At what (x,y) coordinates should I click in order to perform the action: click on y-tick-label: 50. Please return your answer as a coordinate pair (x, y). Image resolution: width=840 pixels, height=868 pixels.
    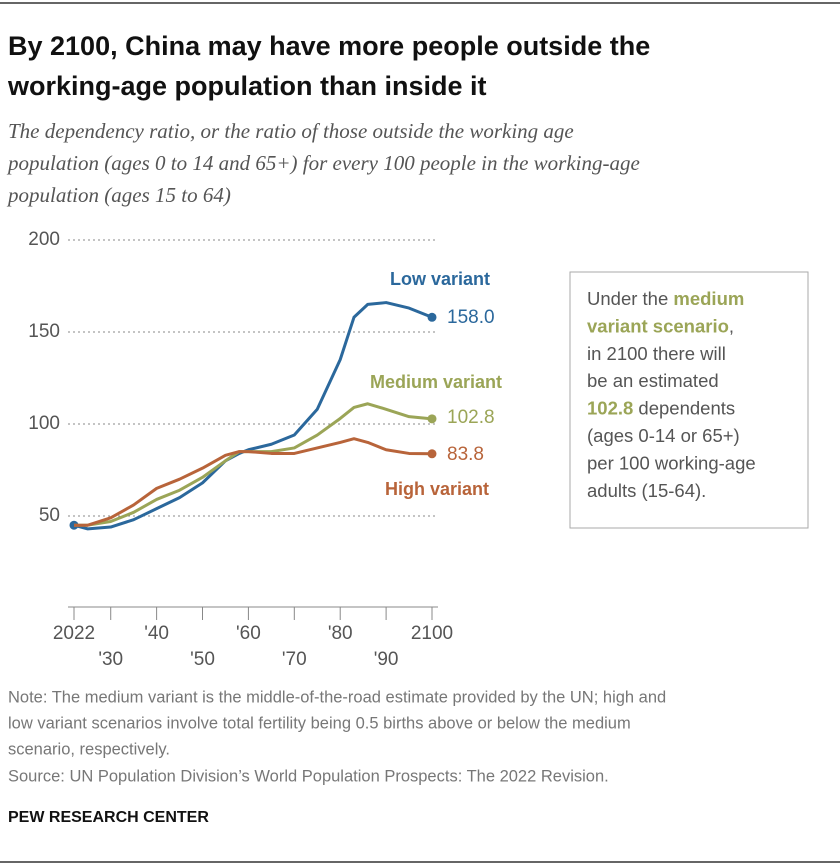
    Looking at the image, I should click on (49, 515).